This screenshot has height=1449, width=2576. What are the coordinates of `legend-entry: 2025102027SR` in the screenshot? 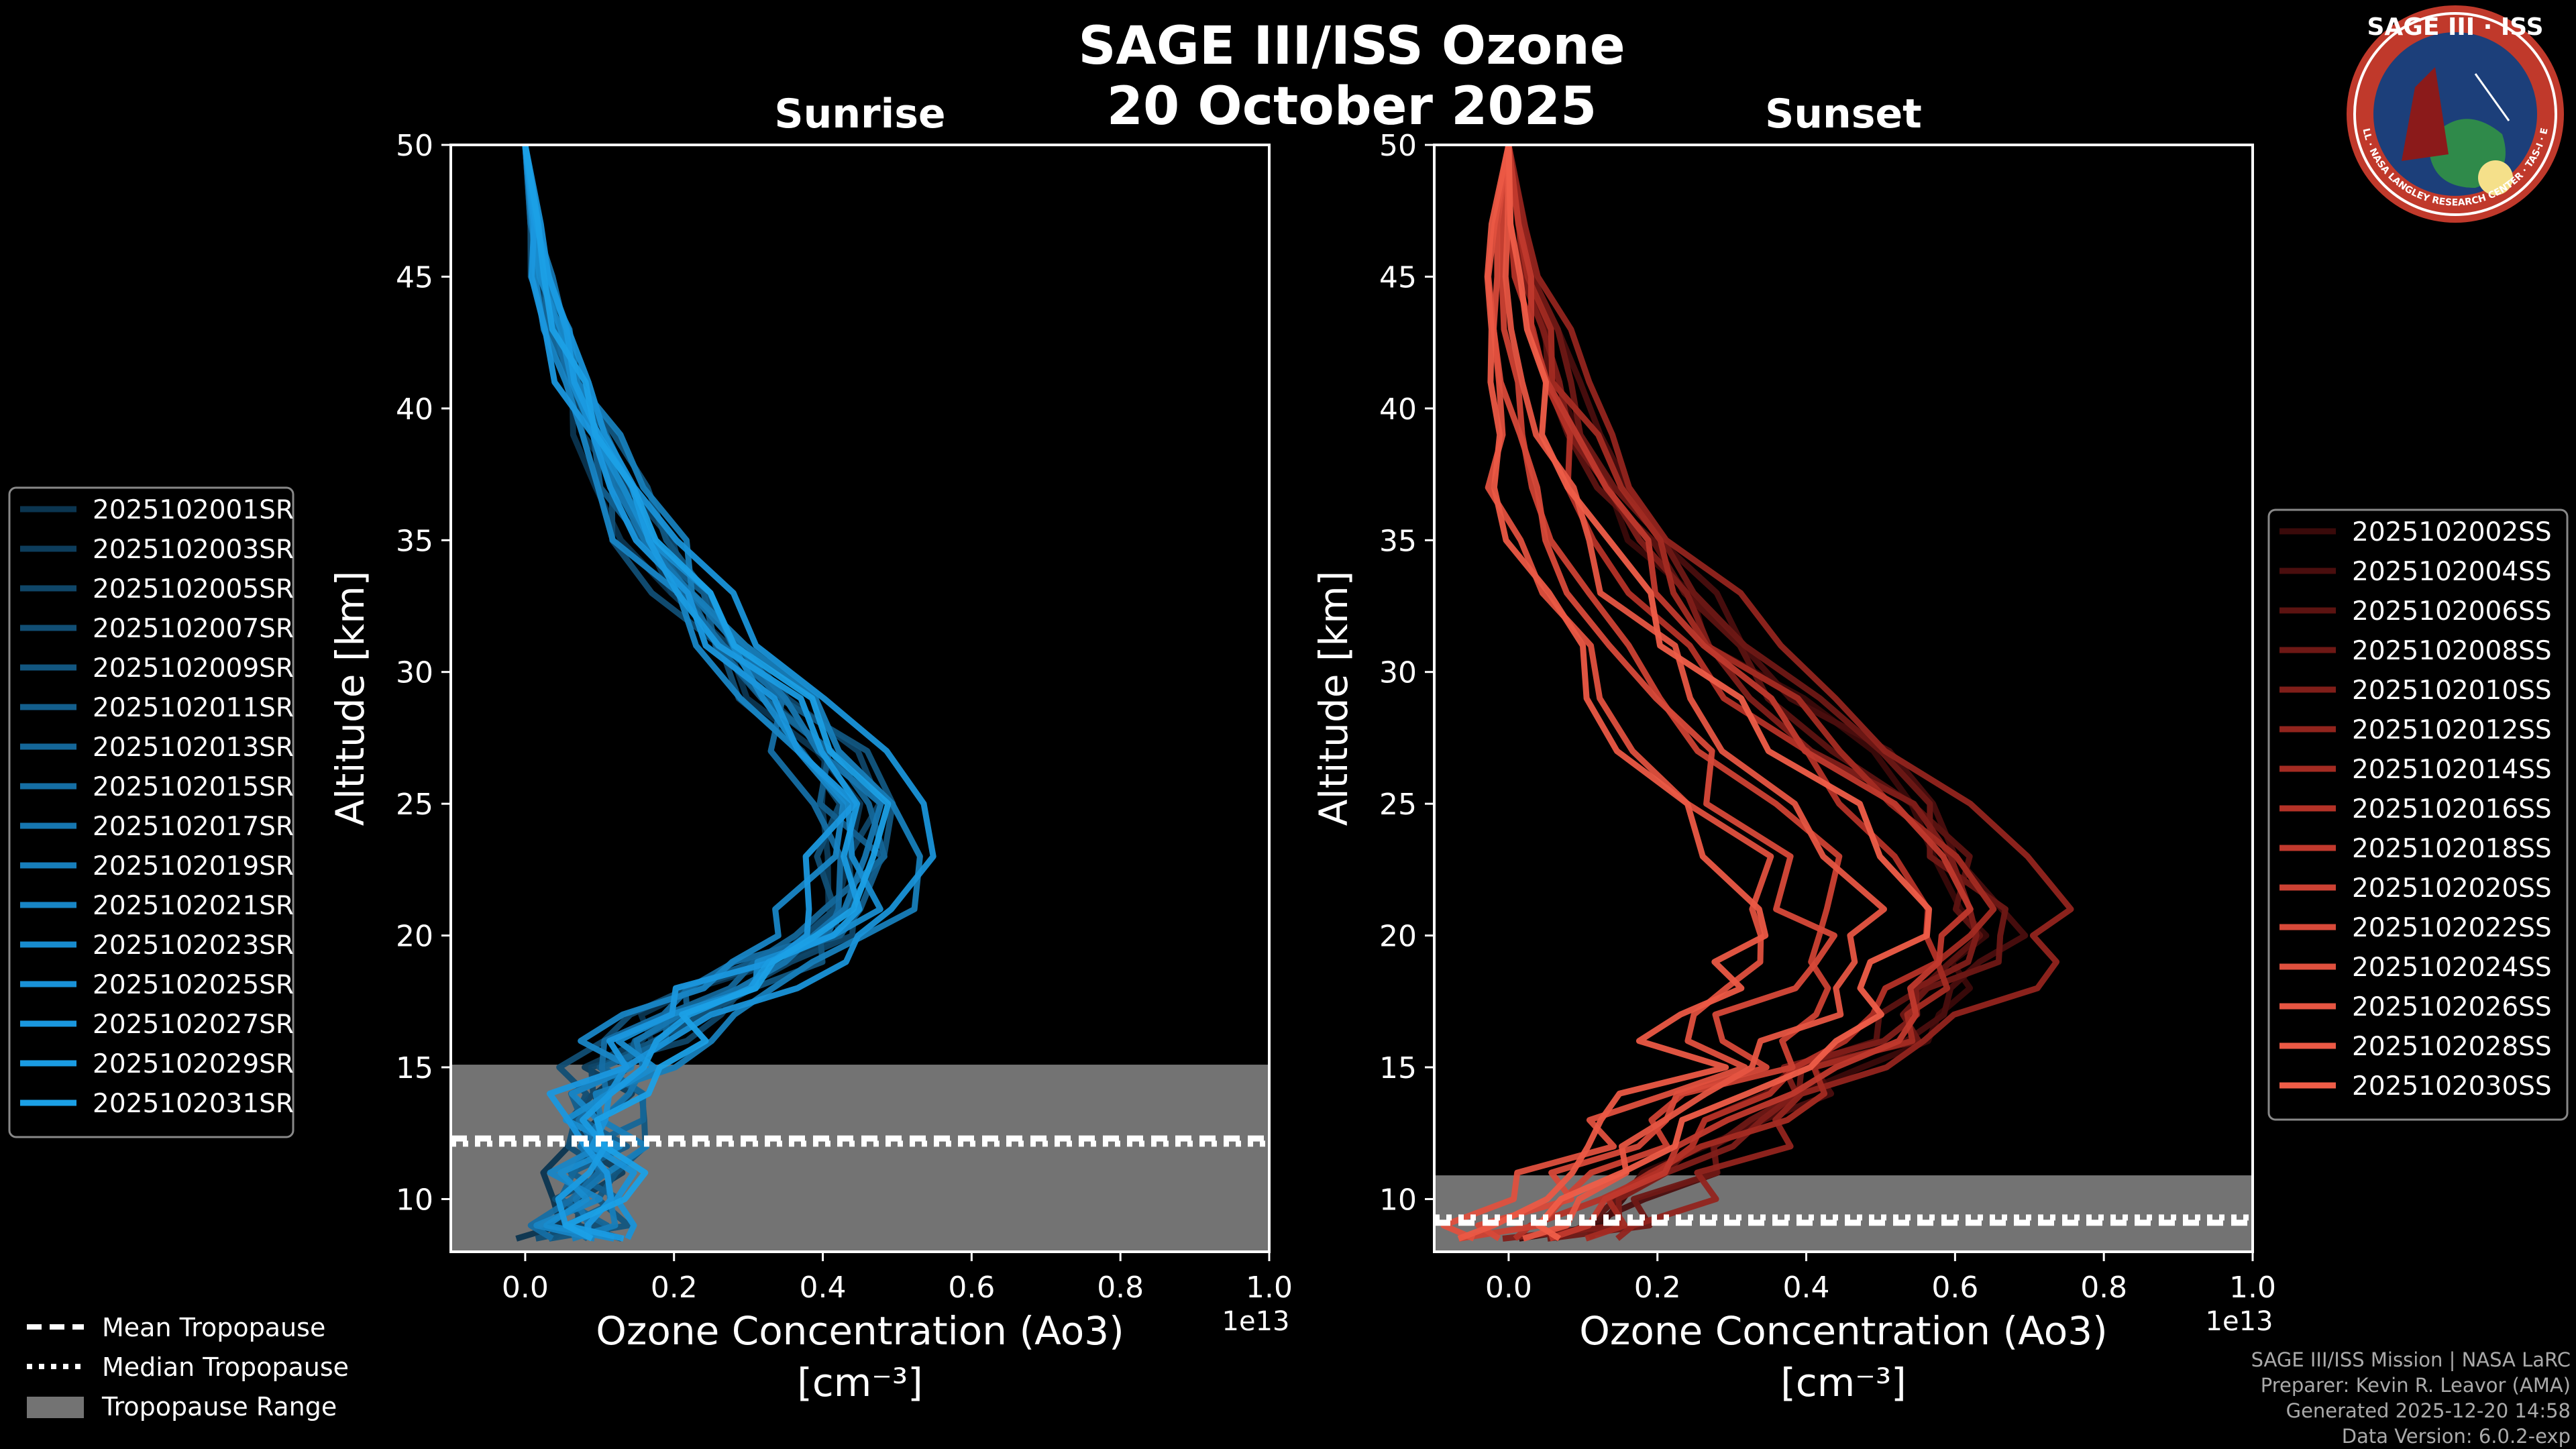 It's located at (193, 1025).